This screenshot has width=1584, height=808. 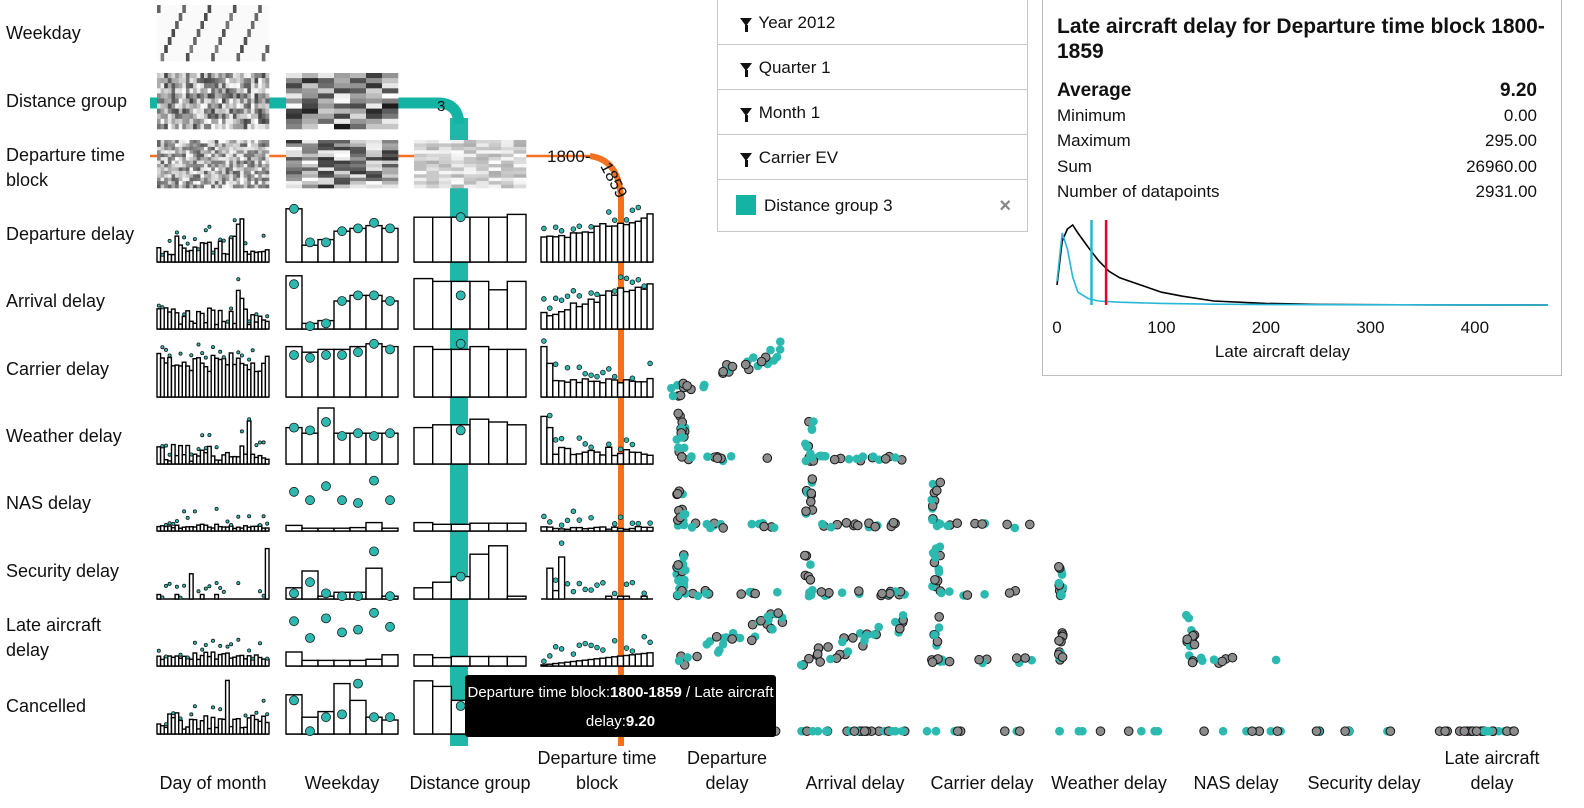 What do you see at coordinates (1005, 206) in the screenshot?
I see `close-icon: ×` at bounding box center [1005, 206].